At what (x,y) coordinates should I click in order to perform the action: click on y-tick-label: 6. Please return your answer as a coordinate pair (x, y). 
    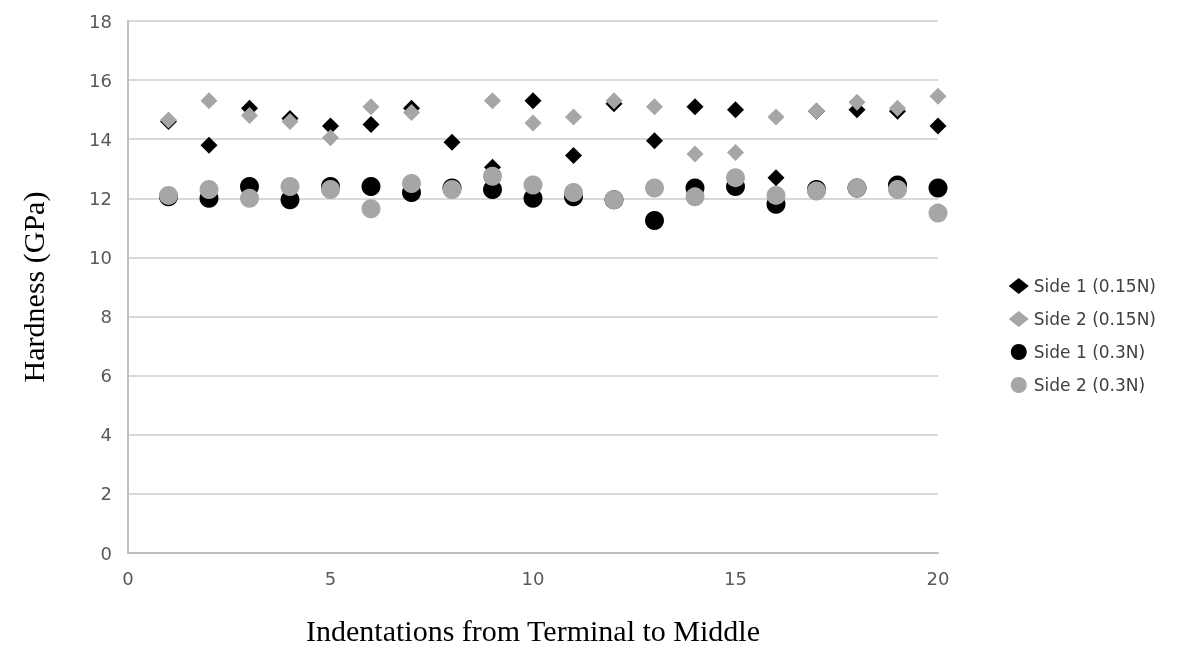
    Looking at the image, I should click on (106, 376).